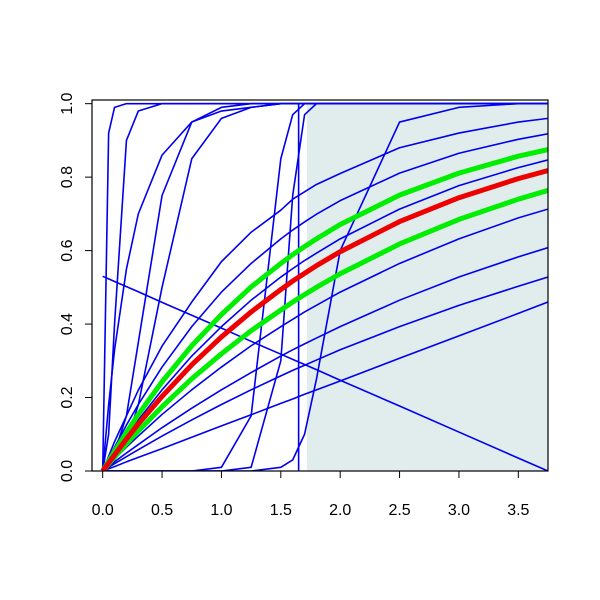 Image resolution: width=600 pixels, height=600 pixels. What do you see at coordinates (459, 510) in the screenshot?
I see `x-tick-label: 3.0` at bounding box center [459, 510].